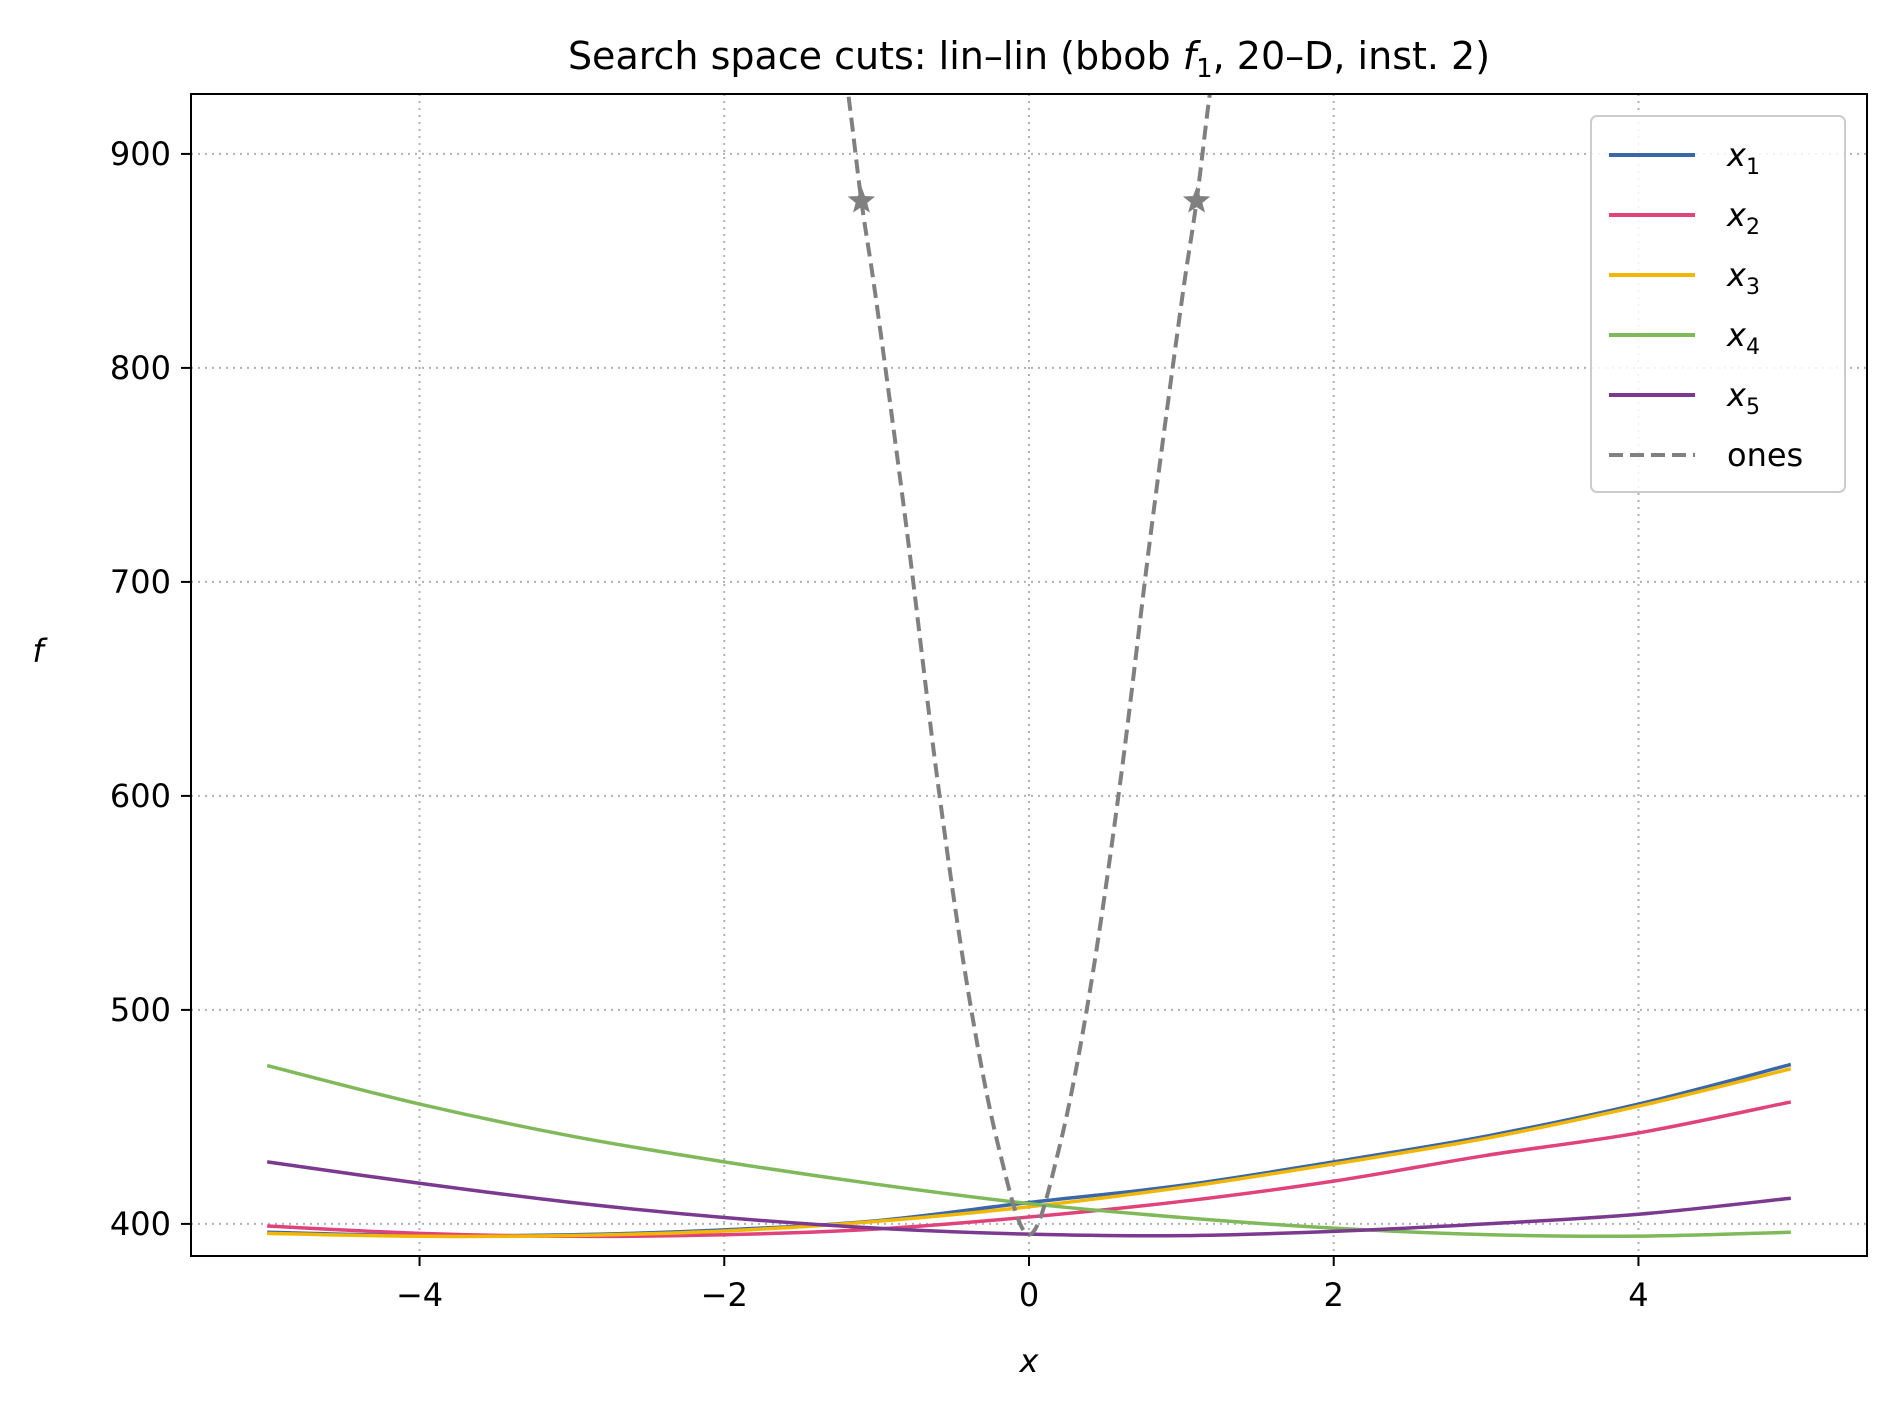 This screenshot has height=1404, width=1887. I want to click on y-tick-label: 500, so click(140, 1010).